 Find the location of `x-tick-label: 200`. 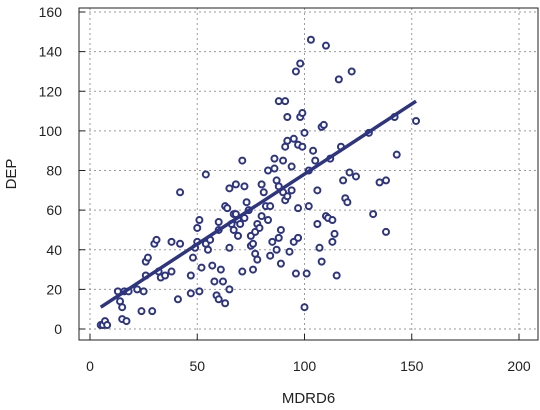

x-tick-label: 200 is located at coordinates (519, 366).